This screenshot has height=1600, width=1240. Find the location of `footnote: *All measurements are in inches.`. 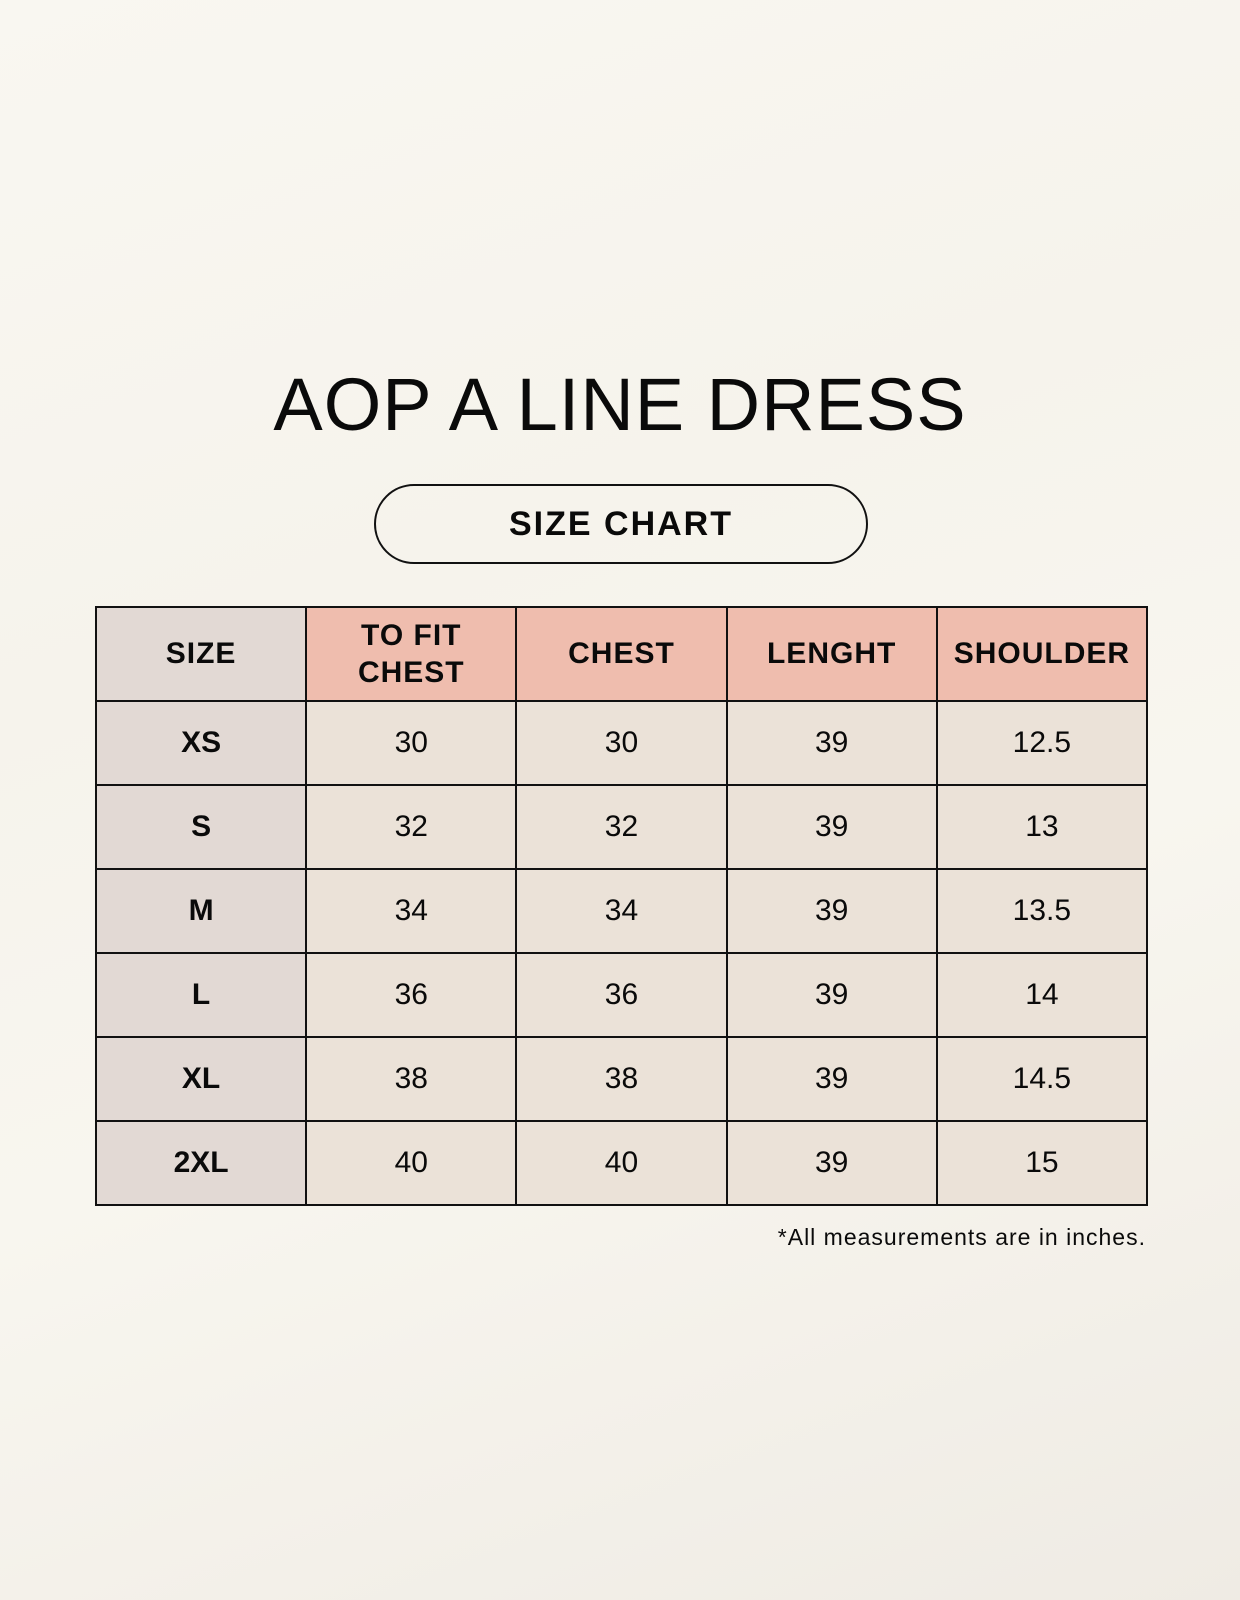

footnote: *All measurements are in inches. is located at coordinates (961, 1237).